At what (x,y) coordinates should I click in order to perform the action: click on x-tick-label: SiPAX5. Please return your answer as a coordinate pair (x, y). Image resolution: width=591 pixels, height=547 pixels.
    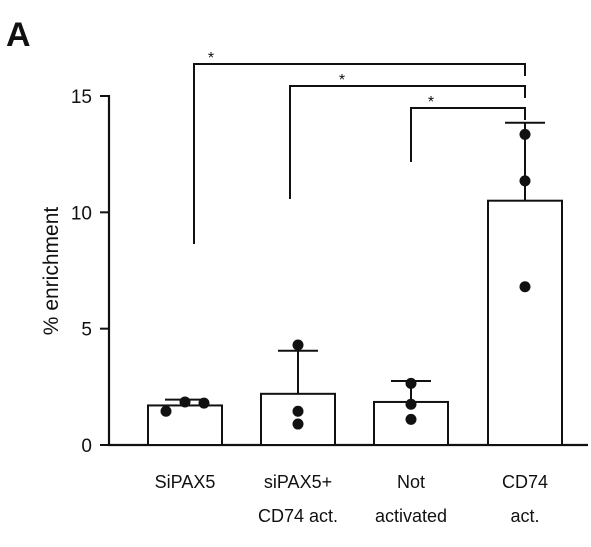
    Looking at the image, I should click on (185, 482).